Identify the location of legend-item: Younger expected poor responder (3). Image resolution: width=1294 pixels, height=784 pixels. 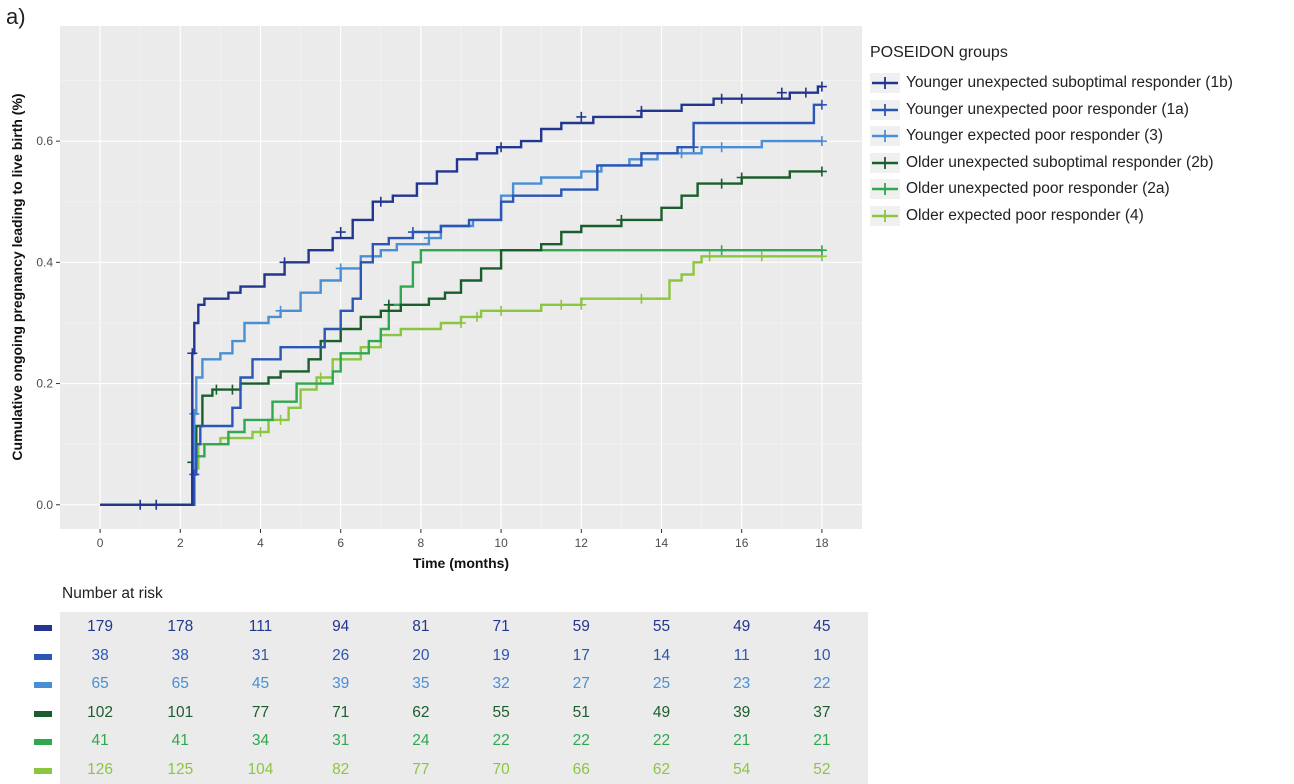
(1051, 136).